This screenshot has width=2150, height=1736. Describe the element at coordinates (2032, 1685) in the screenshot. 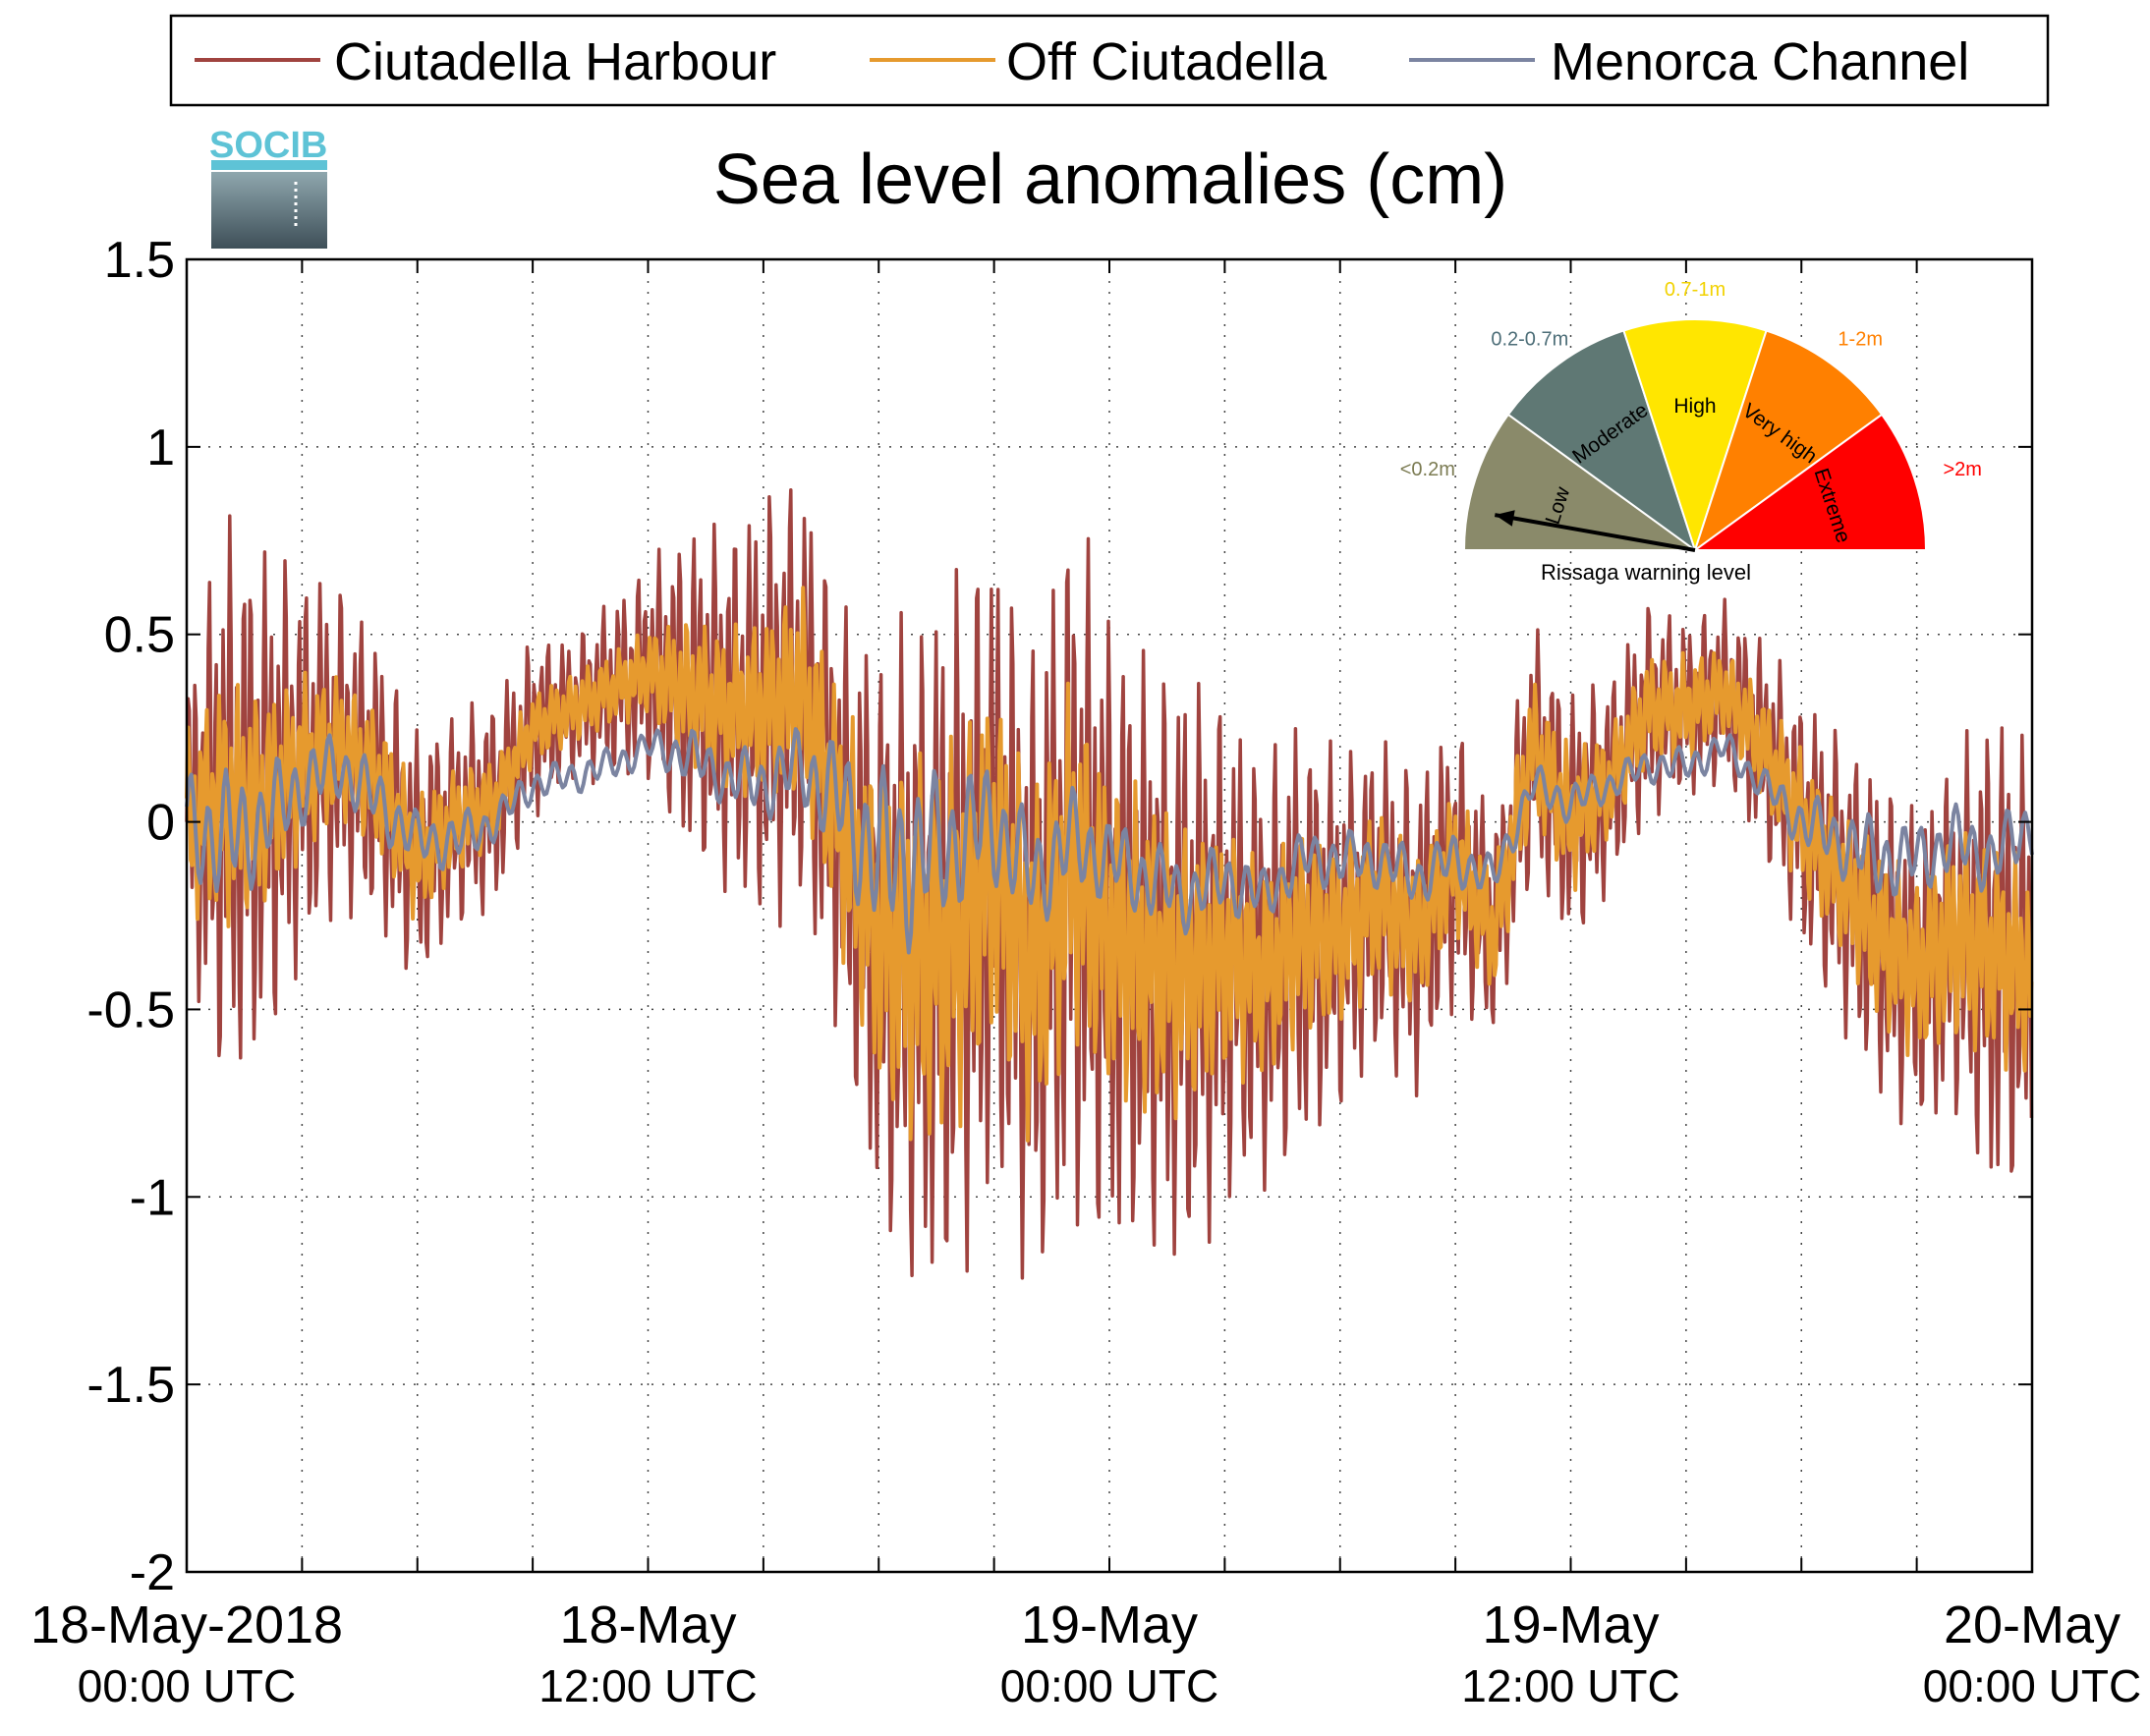

I see `x-tick-label-4-time: 00:00 UTC` at that location.